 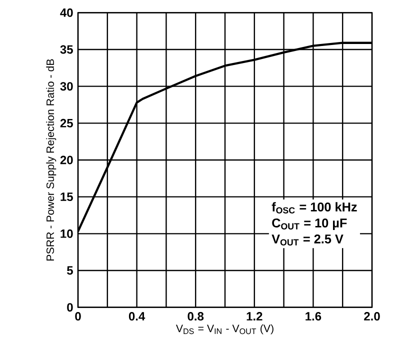 What do you see at coordinates (78, 316) in the screenshot?
I see `x-tick-label: 0` at bounding box center [78, 316].